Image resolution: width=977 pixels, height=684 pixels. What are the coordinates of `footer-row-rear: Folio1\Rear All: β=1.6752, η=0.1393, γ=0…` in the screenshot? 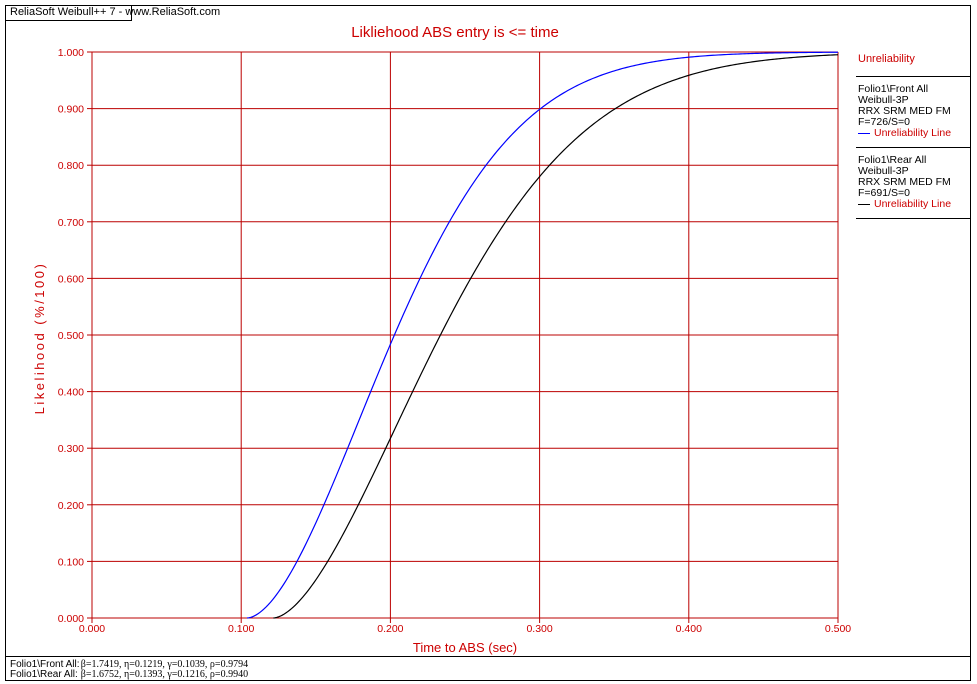 It's located at (129, 675).